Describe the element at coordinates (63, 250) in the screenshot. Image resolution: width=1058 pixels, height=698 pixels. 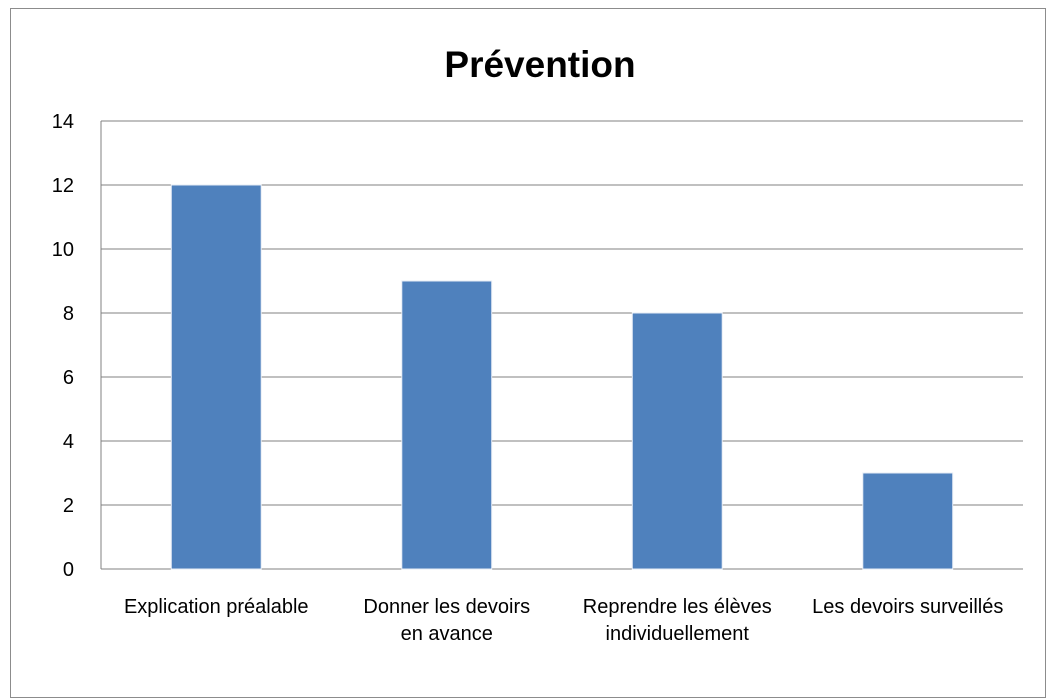
I see `y-tick-label: 10` at that location.